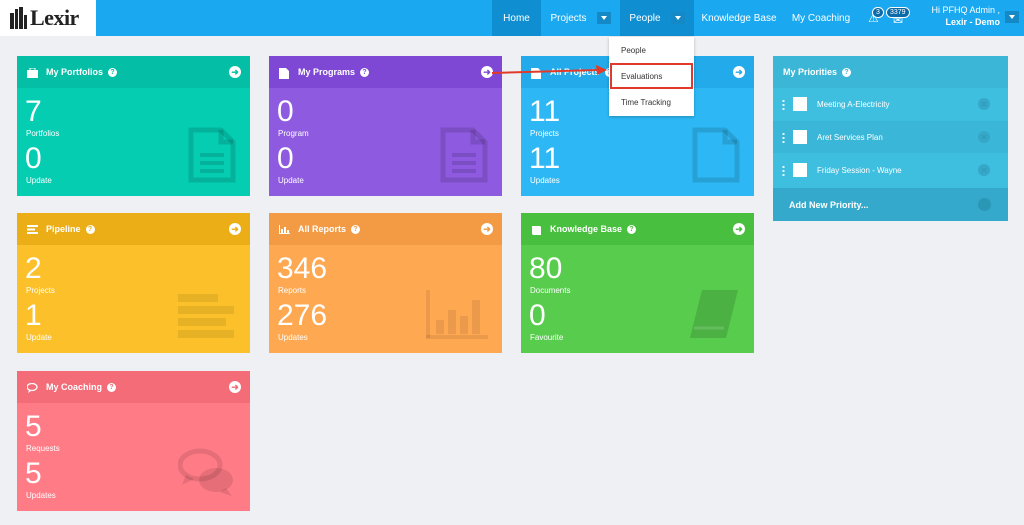 The height and width of the screenshot is (525, 1024). I want to click on card-header: My Programs ? ➜, so click(385, 72).